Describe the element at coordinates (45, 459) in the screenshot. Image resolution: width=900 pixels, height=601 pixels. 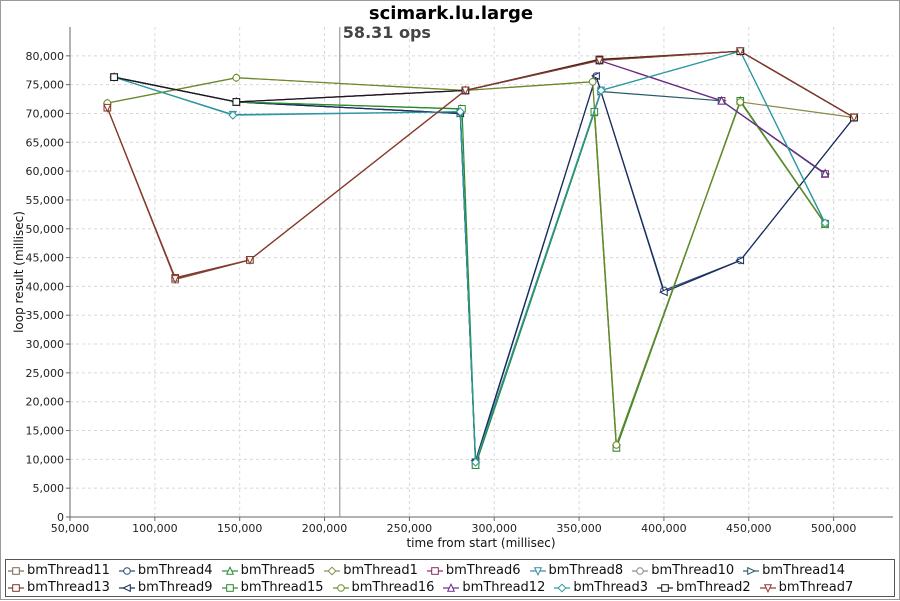
I see `y-tick-label: 10,000` at that location.